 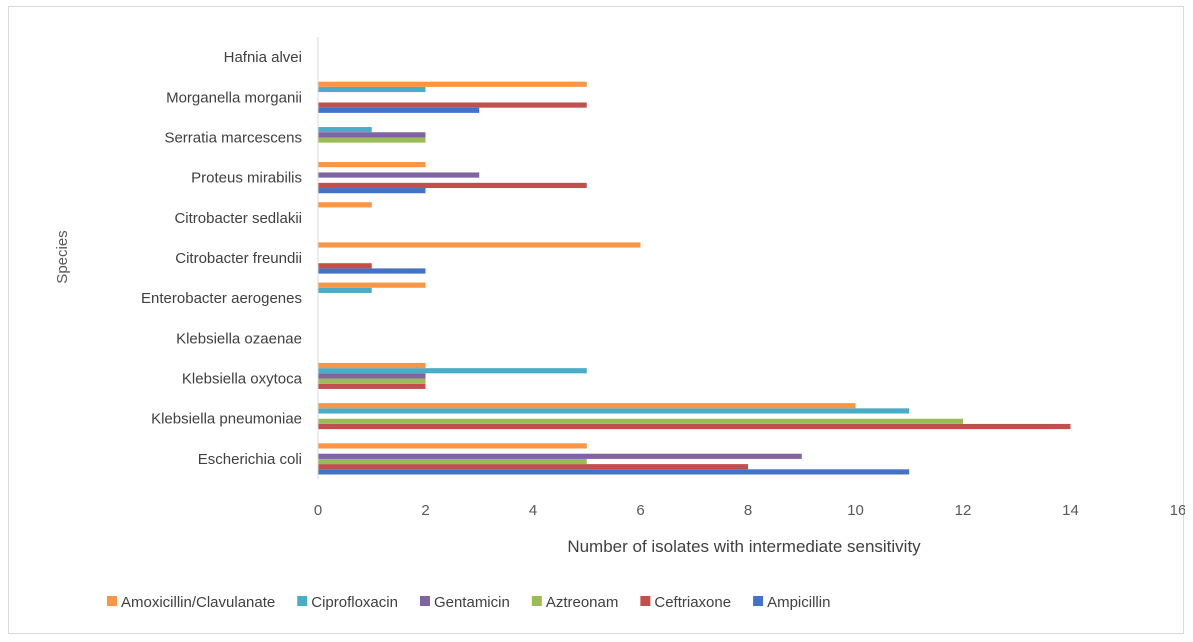 I want to click on bar-amoxicillin-clavulanate-enterobacter-aerogenes, so click(x=372, y=285).